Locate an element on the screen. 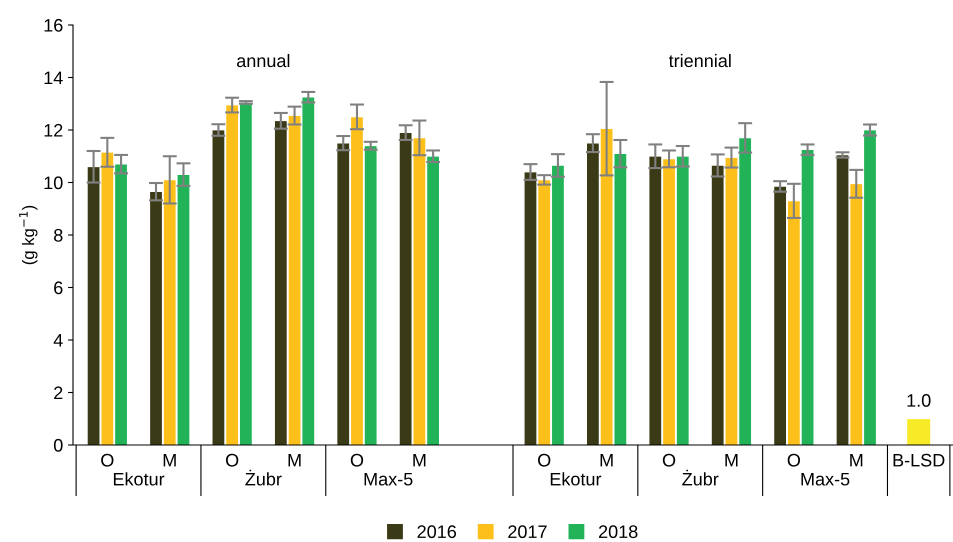 This screenshot has width=953, height=542. bar is located at coordinates (918, 431).